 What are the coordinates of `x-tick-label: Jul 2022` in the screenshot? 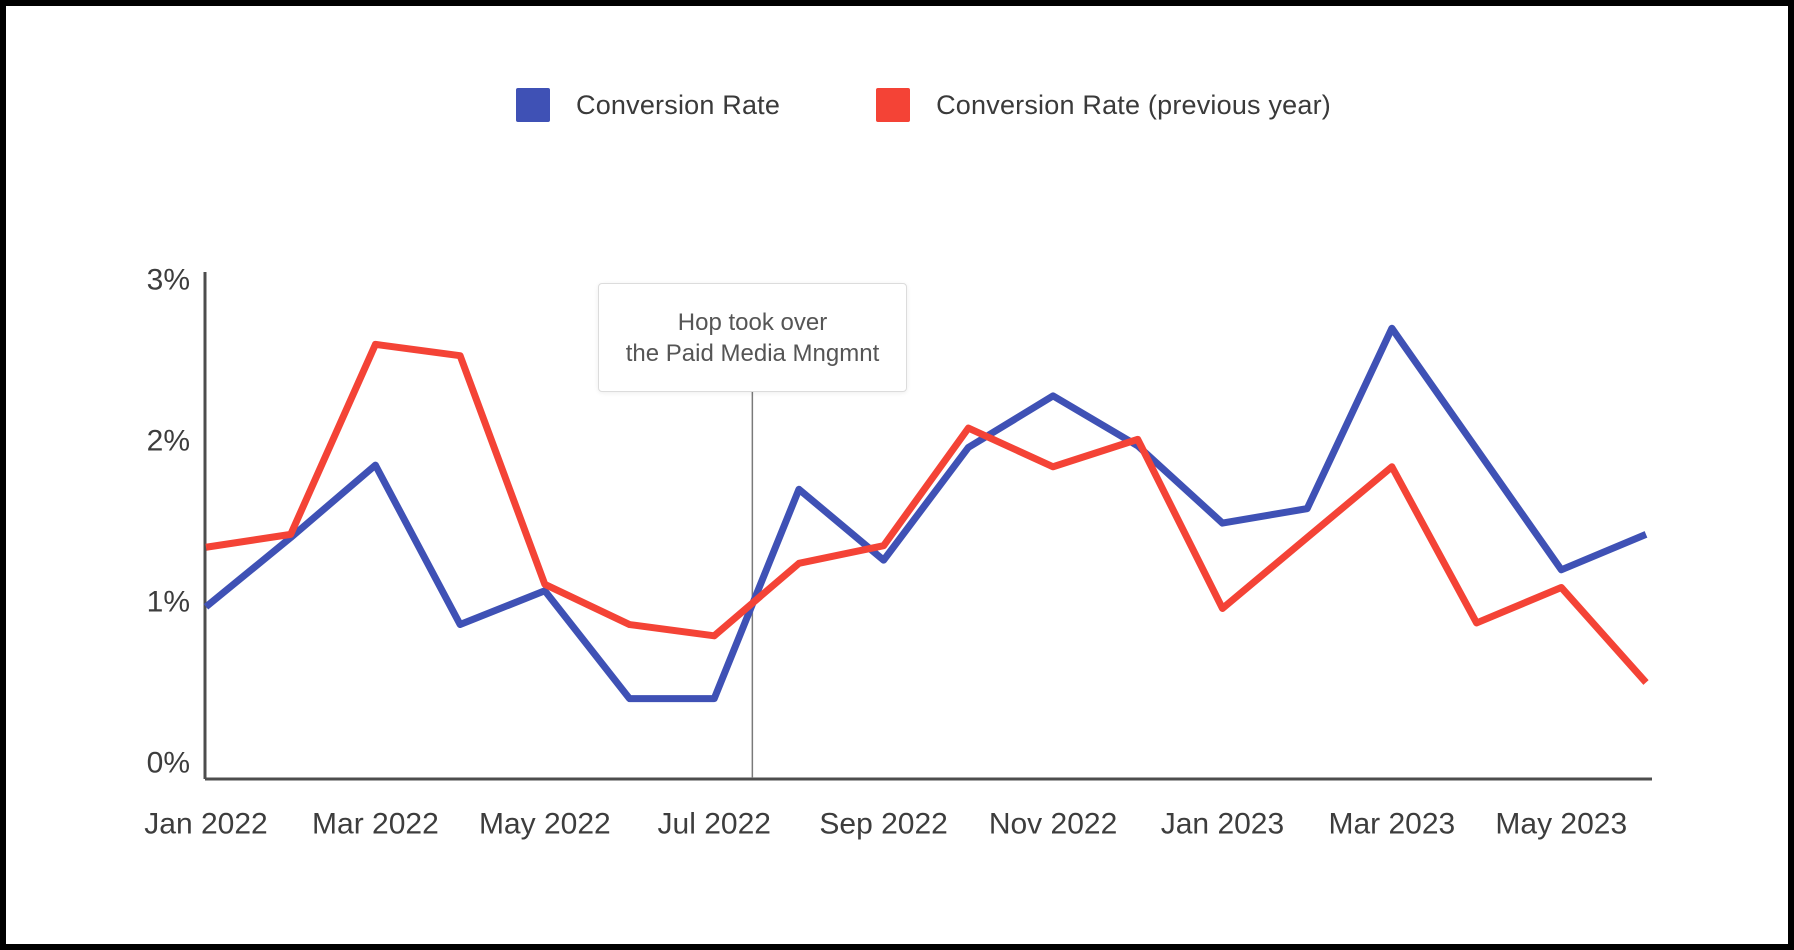 It's located at (714, 824).